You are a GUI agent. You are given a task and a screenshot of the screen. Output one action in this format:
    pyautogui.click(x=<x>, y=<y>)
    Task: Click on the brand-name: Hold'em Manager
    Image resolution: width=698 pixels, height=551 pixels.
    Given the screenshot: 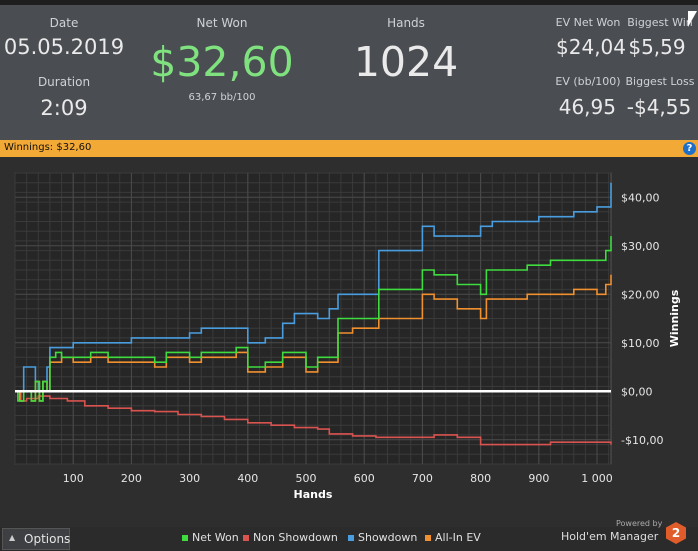 What is the action you would take?
    pyautogui.click(x=610, y=536)
    